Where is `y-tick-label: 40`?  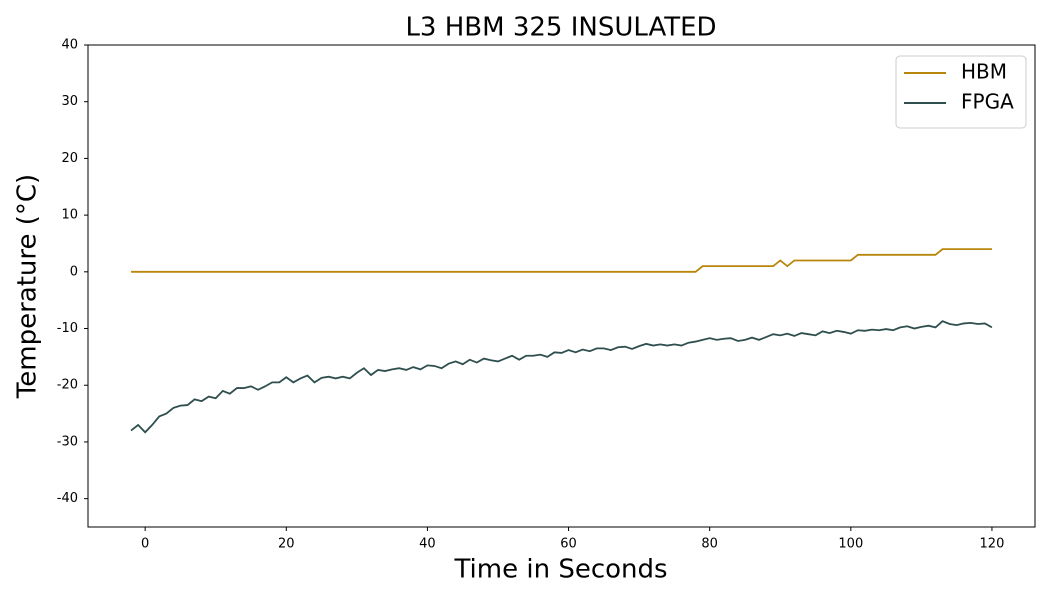
y-tick-label: 40 is located at coordinates (69, 45).